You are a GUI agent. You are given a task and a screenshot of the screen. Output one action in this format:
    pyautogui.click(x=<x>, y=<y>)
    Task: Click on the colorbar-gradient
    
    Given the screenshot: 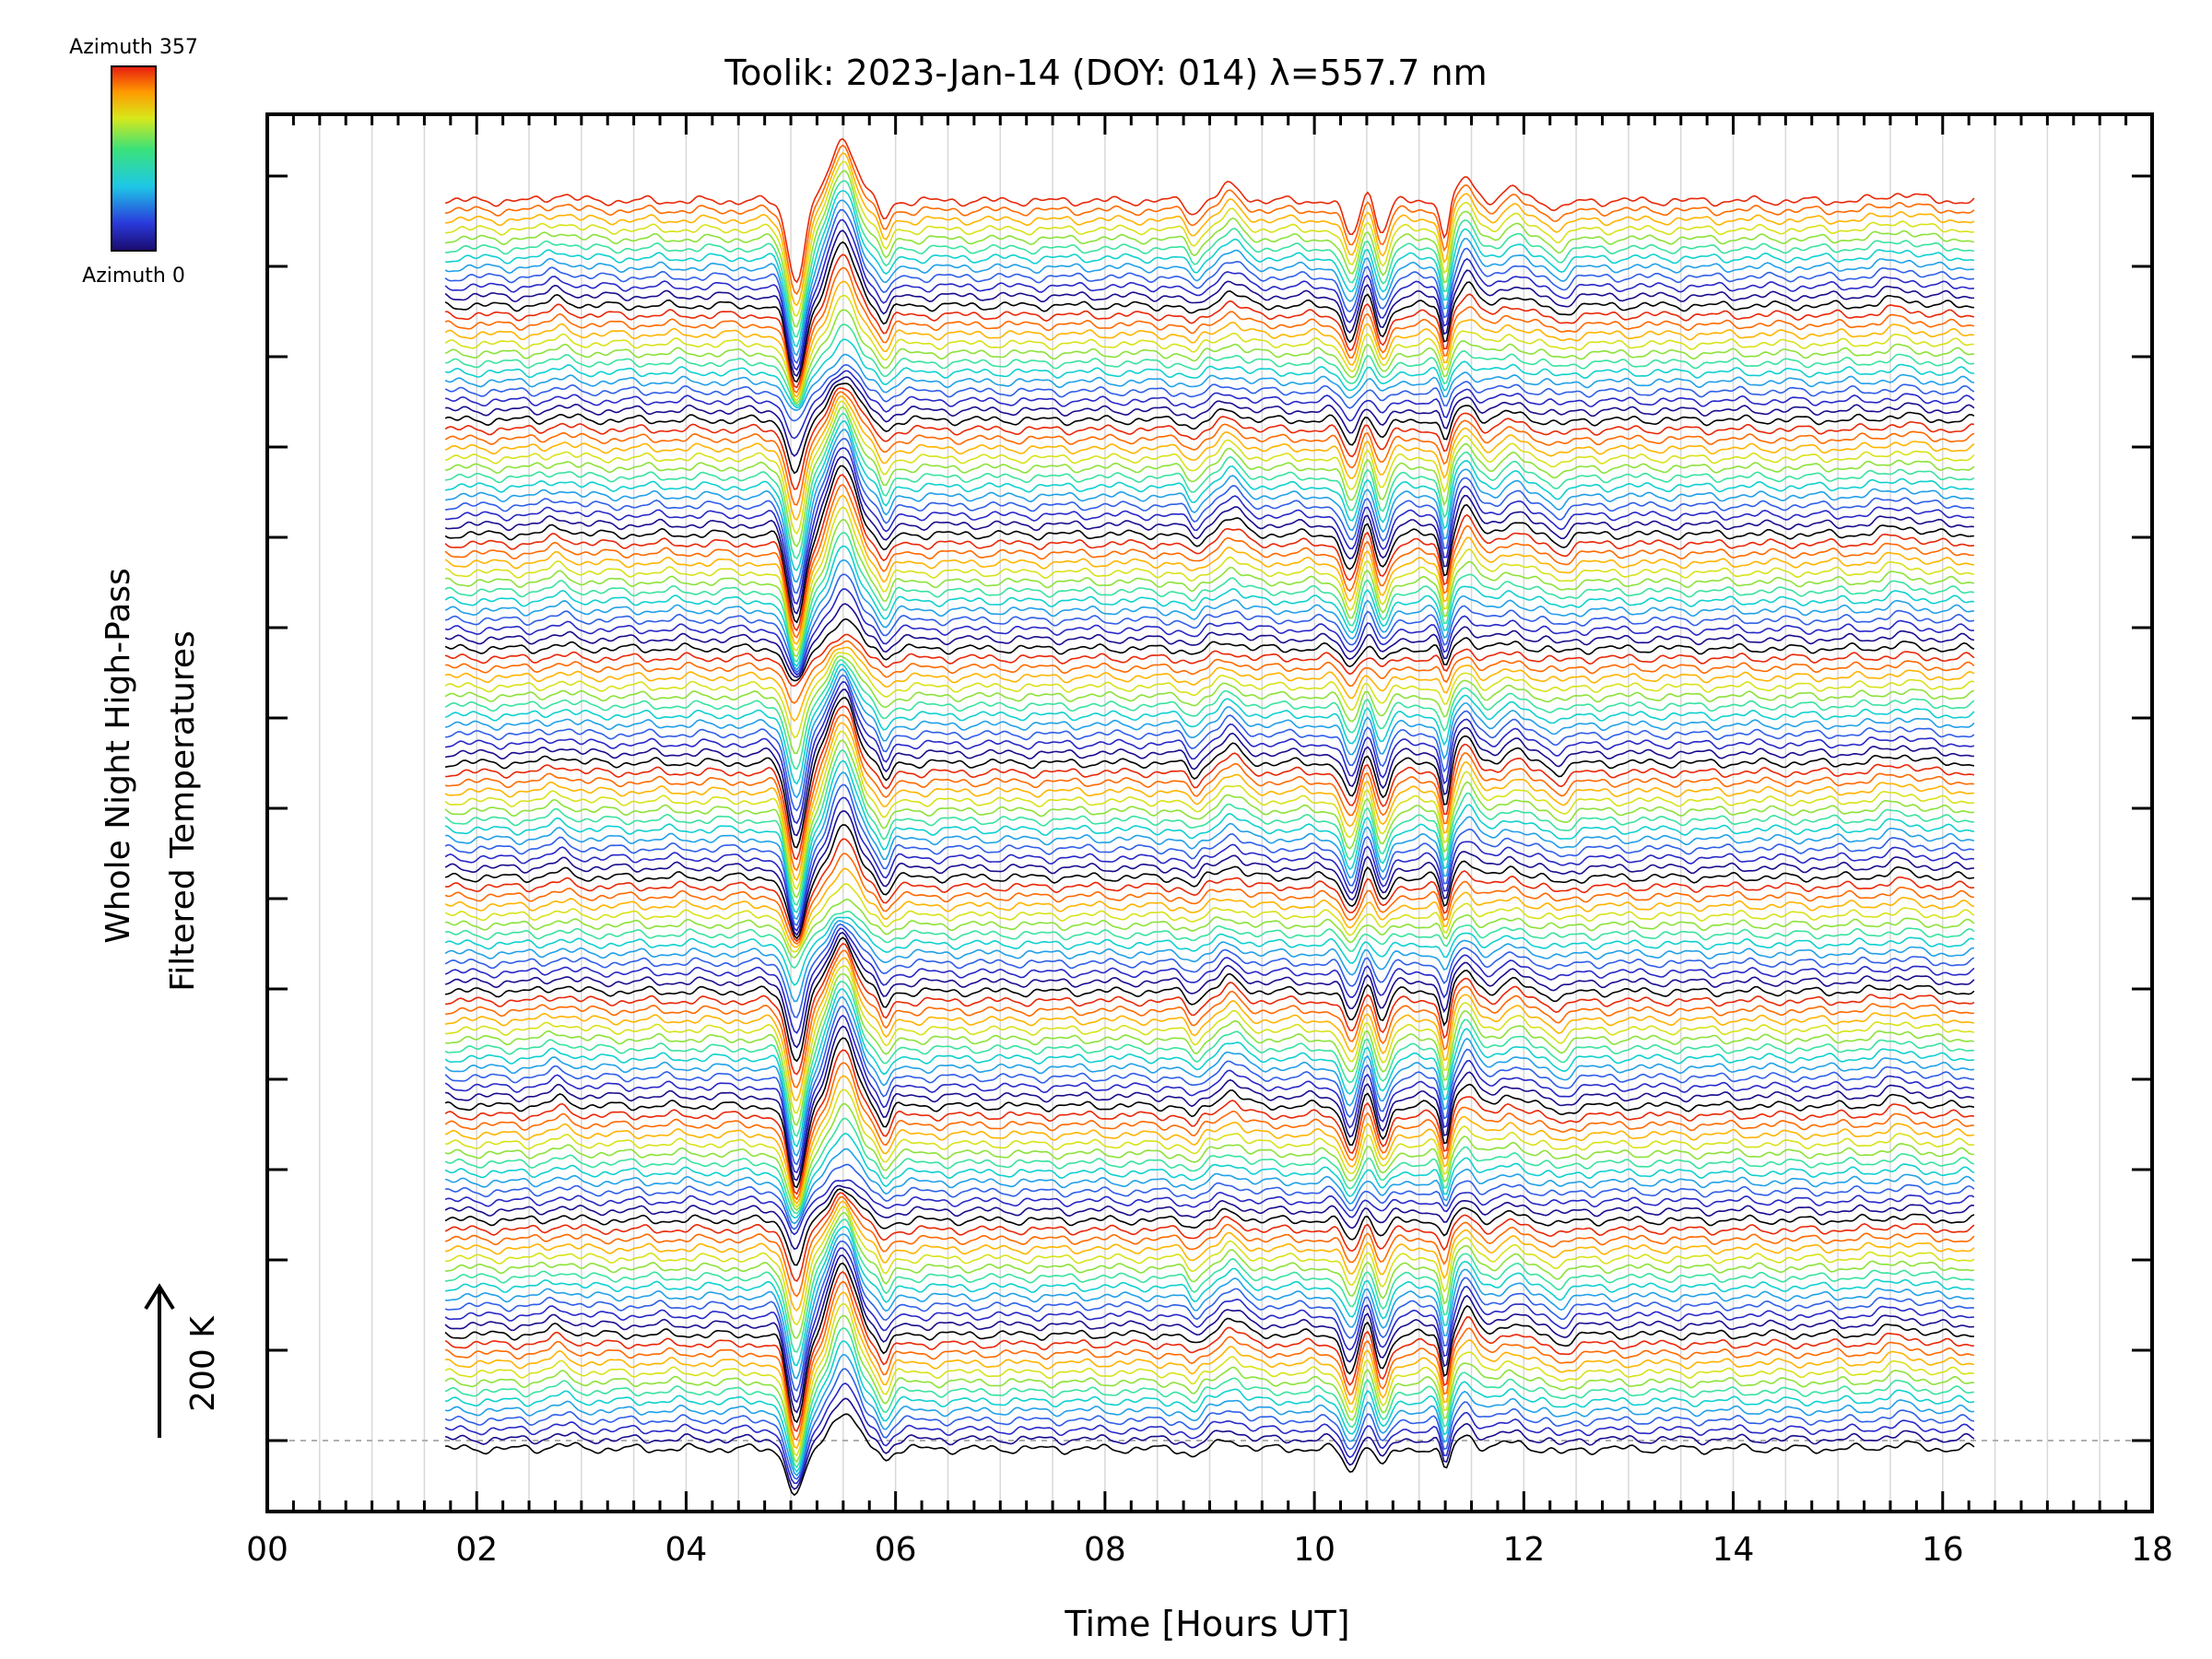 What is the action you would take?
    pyautogui.click(x=134, y=158)
    